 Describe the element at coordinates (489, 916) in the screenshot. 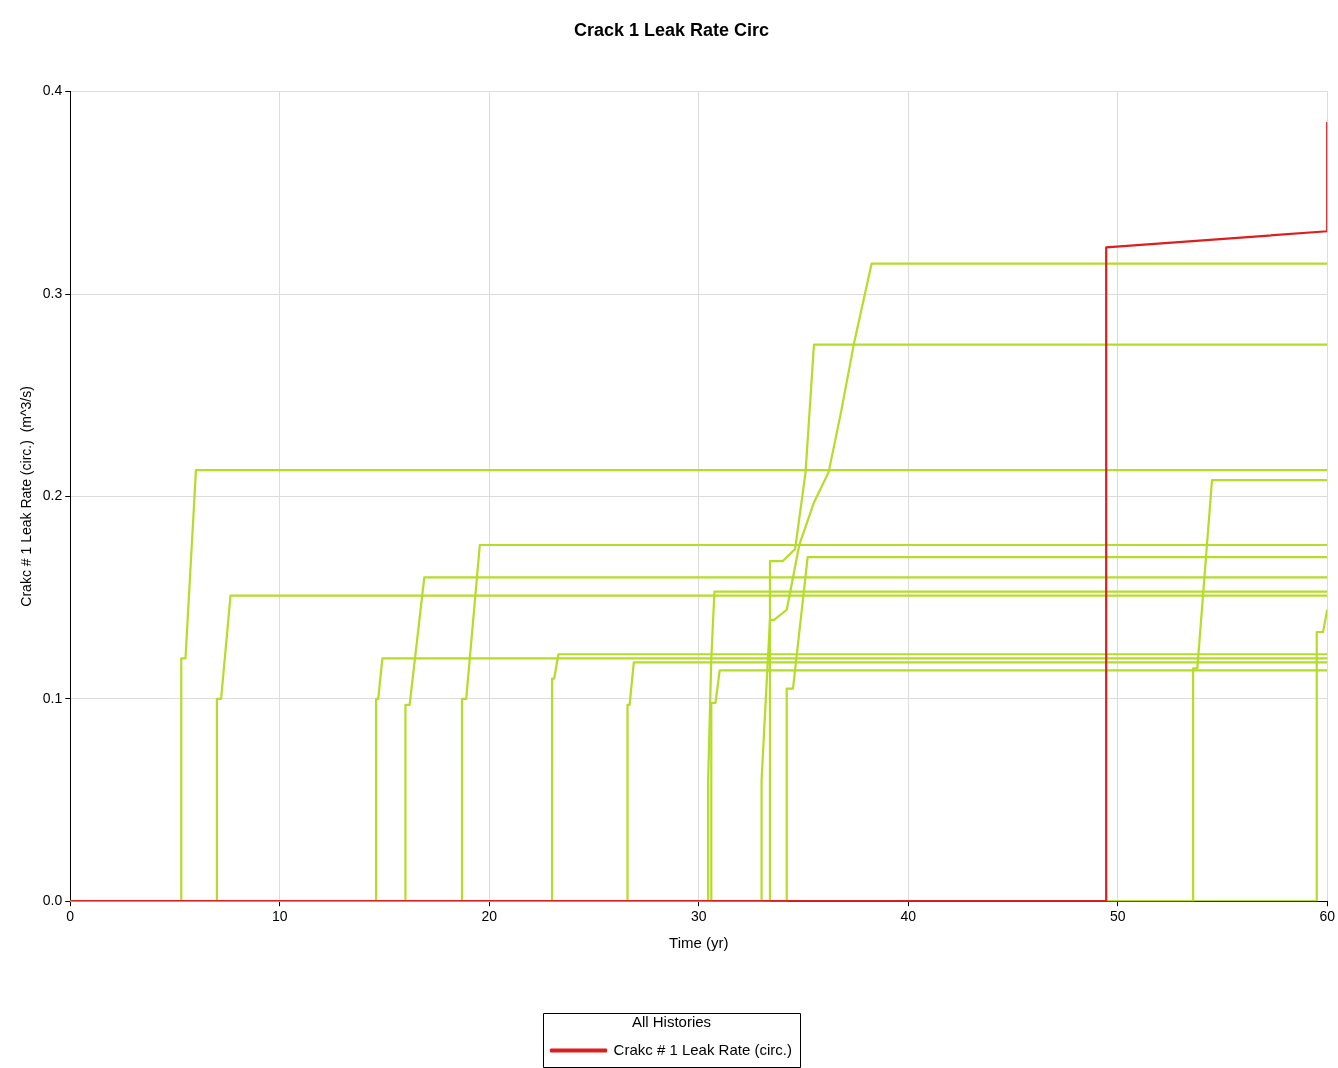

I see `x-tick-label: 20` at that location.